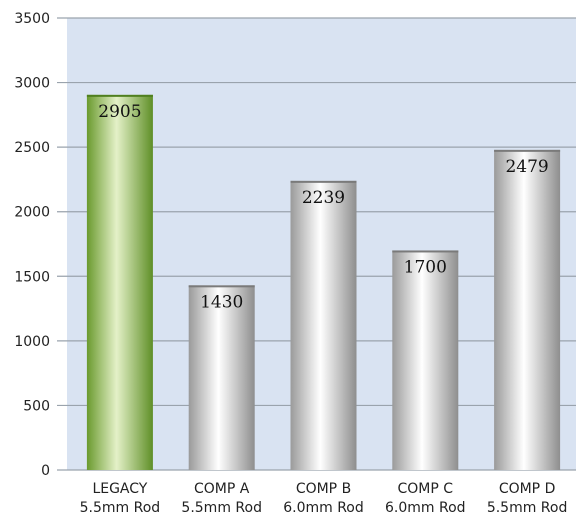  I want to click on y-tick-label: 1000, so click(32, 342).